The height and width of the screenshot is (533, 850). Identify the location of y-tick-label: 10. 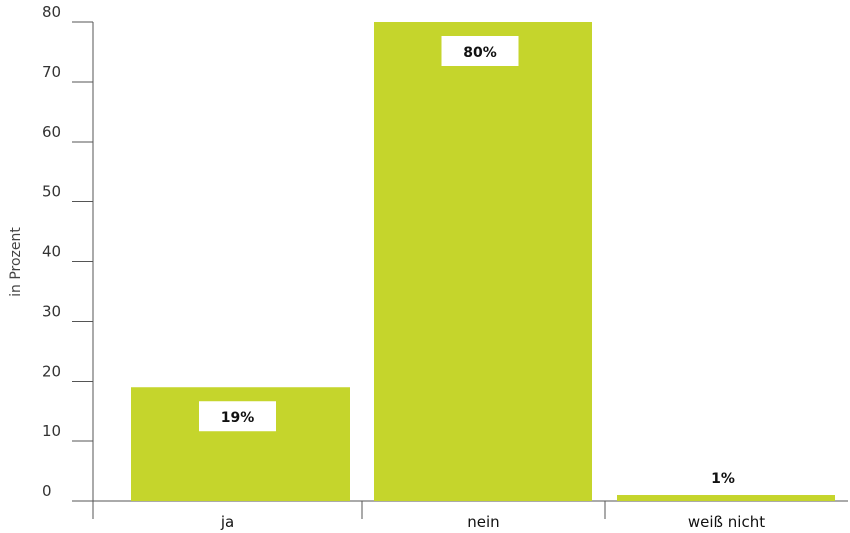
(51, 431).